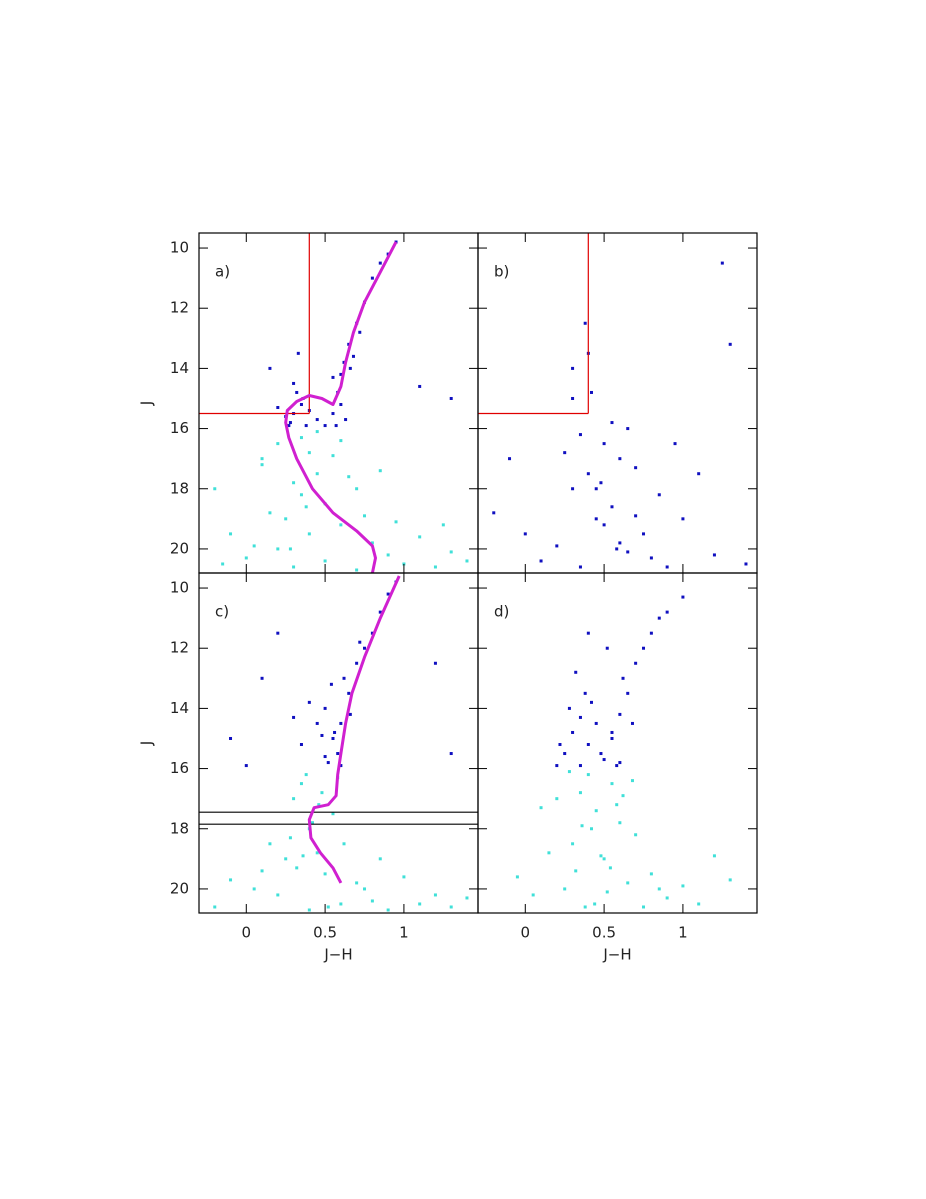 Image resolution: width=926 pixels, height=1199 pixels. I want to click on x-tick-label: 0.5, so click(604, 933).